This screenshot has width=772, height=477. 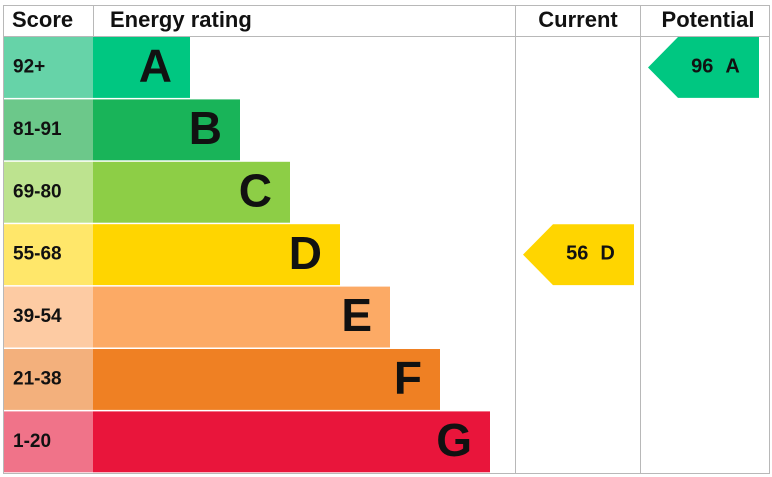 I want to click on score-label: 92+, so click(x=29, y=66).